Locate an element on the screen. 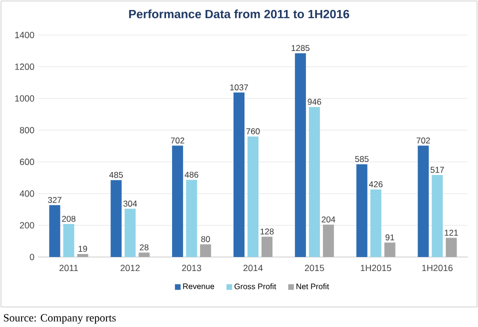  data-label: 208 is located at coordinates (69, 219).